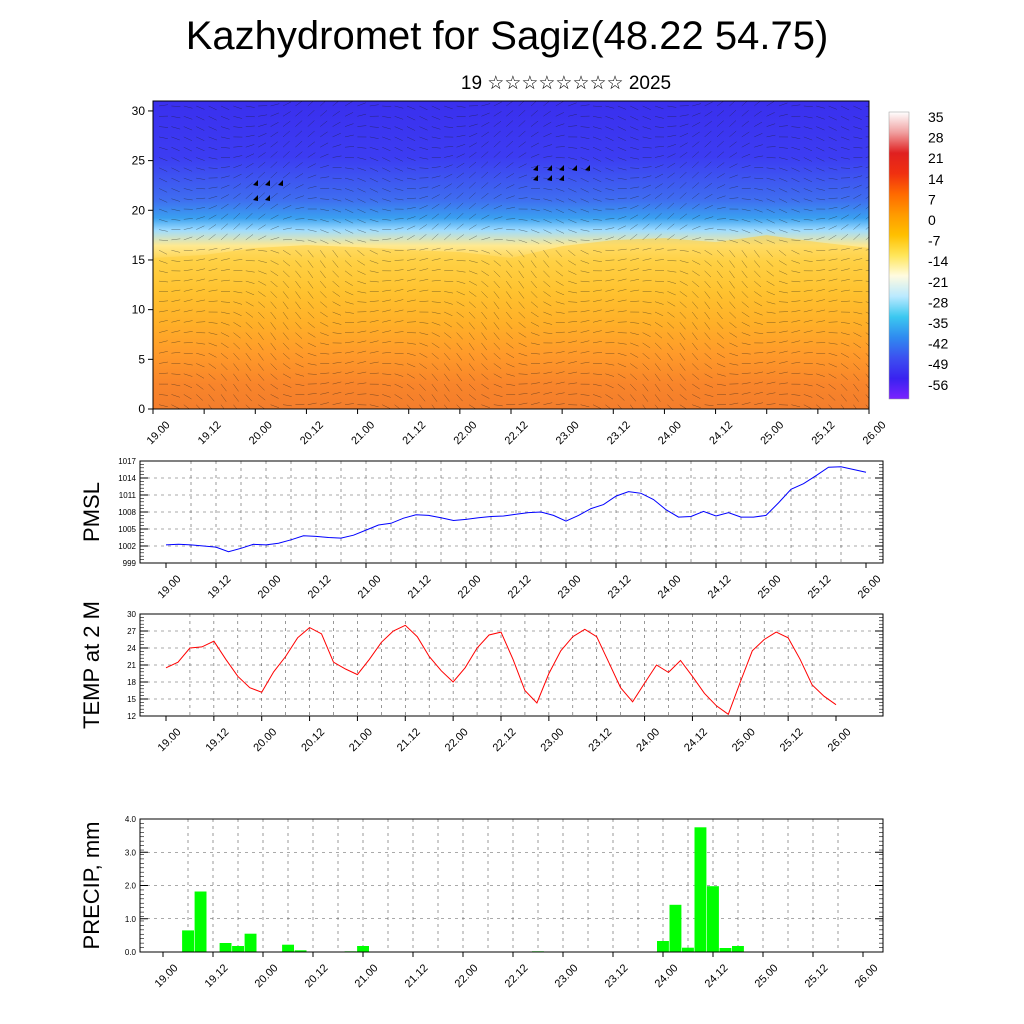  What do you see at coordinates (568, 433) in the screenshot?
I see `x-tick-label: 23.00` at bounding box center [568, 433].